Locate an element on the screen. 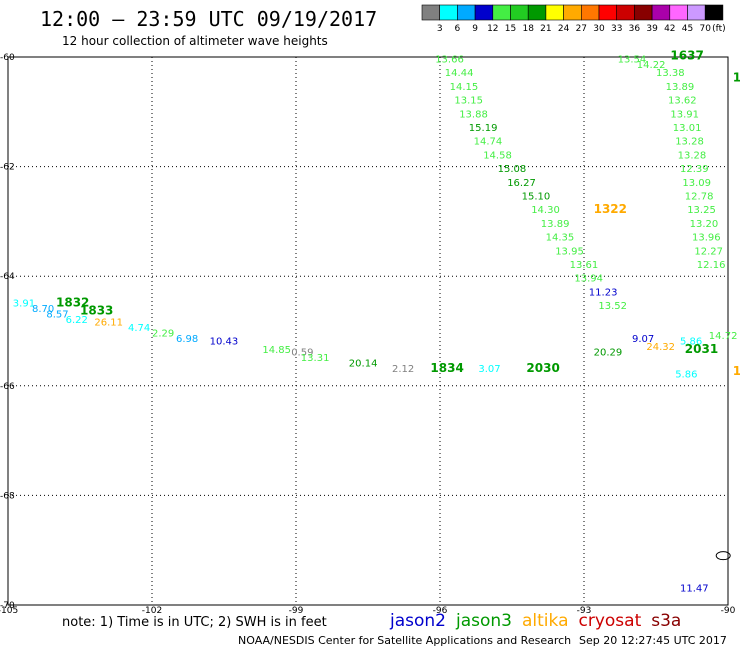 The image size is (740, 650). wave-height-value: 20.29 is located at coordinates (608, 353).